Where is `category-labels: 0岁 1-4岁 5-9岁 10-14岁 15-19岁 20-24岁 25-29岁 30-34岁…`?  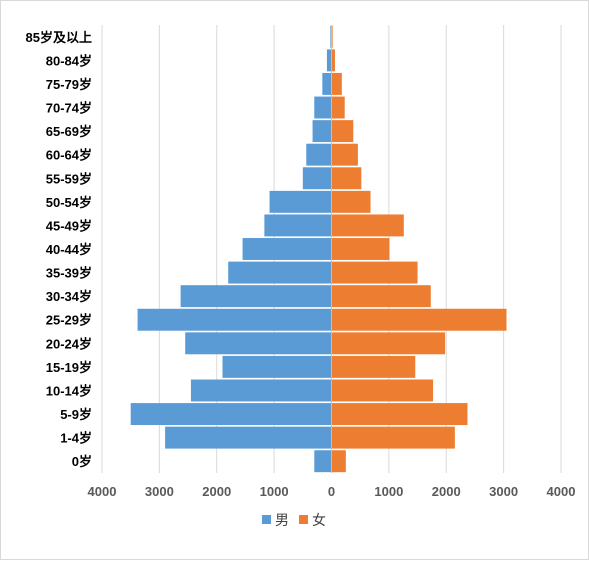
category-labels: 0岁 1-4岁 5-9岁 10-14岁 15-19岁 20-24岁 25-29岁 30-34岁… is located at coordinates (59, 249).